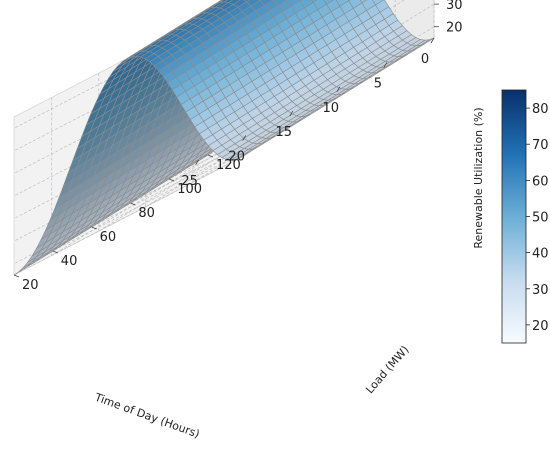 Image resolution: width=550 pixels, height=456 pixels. What do you see at coordinates (284, 132) in the screenshot?
I see `x-tick-label: 15` at bounding box center [284, 132].